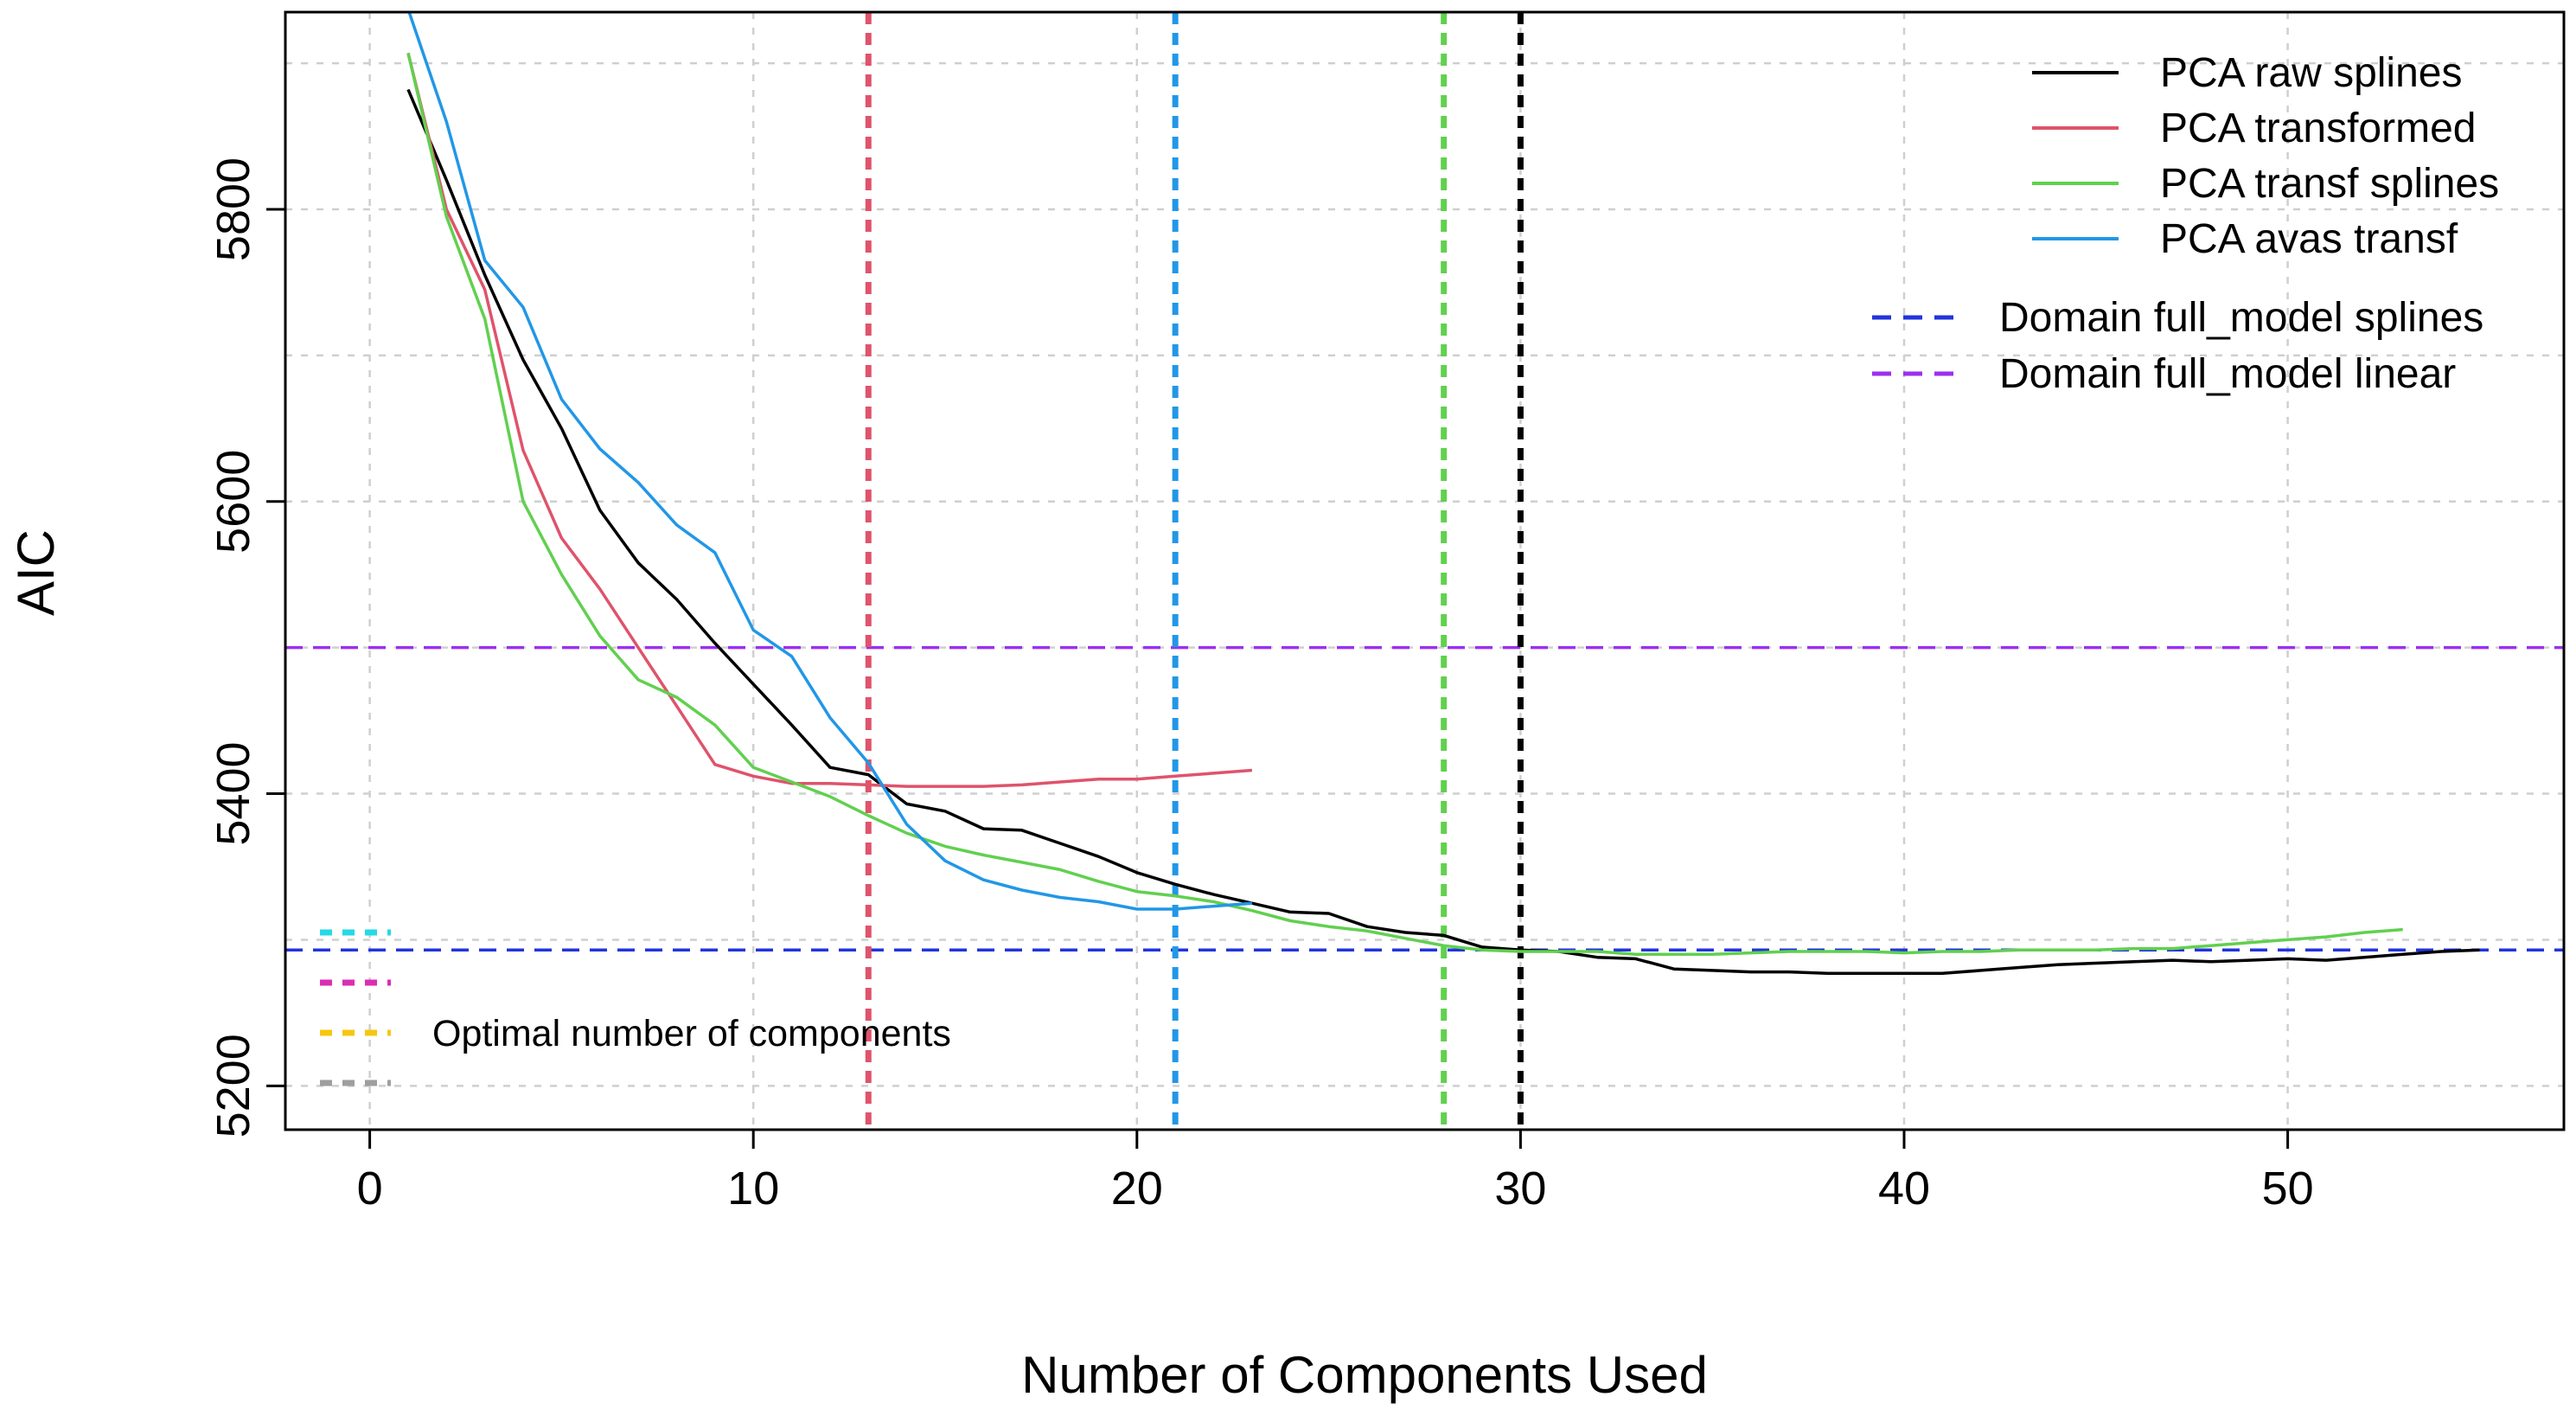 This screenshot has height=1416, width=2576. Describe the element at coordinates (692, 1033) in the screenshot. I see `note-label: Optimal number of components` at that location.